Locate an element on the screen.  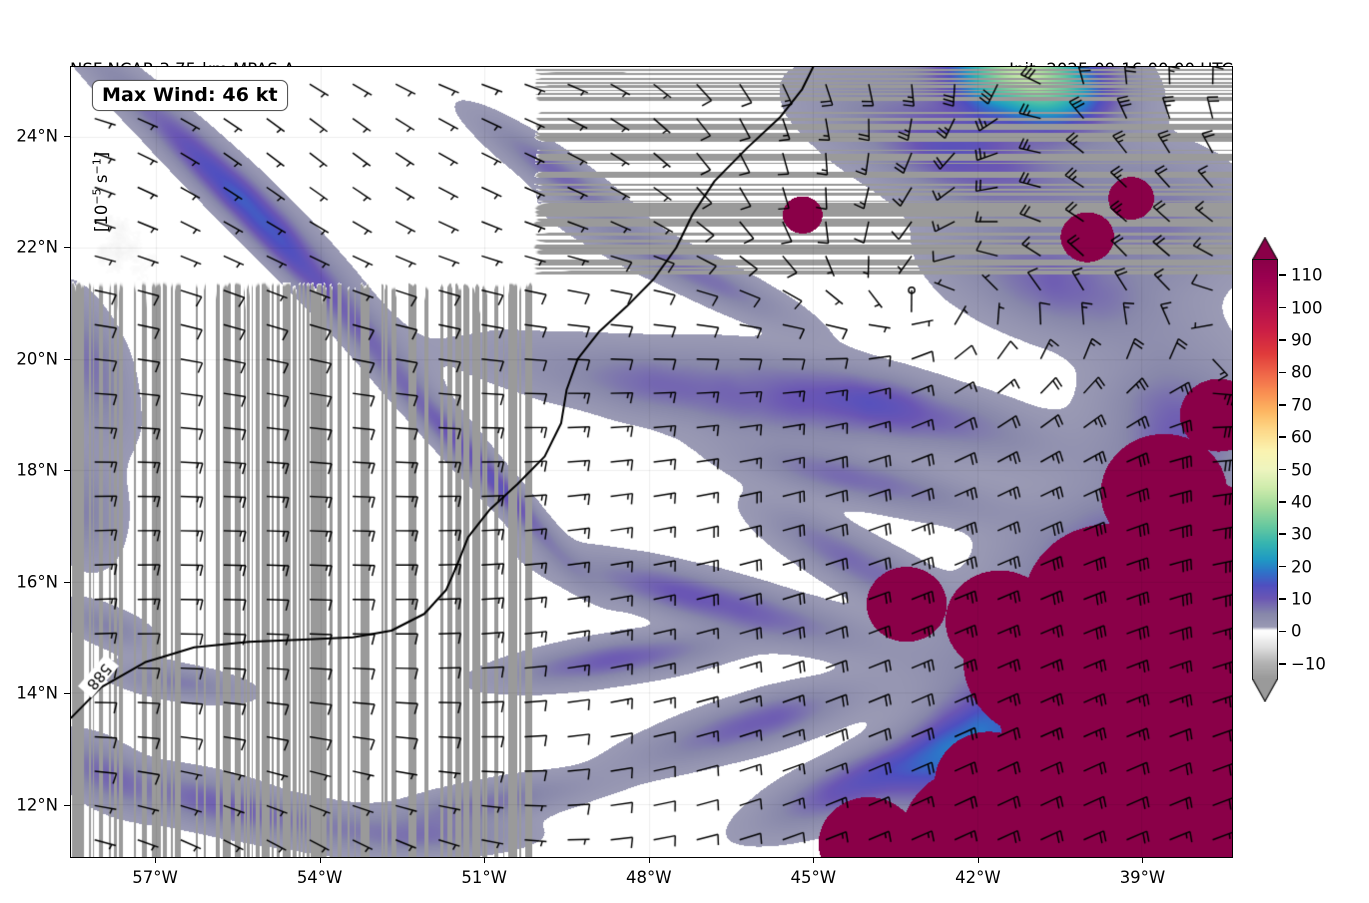
colorbar-max-extend-arrow is located at coordinates (1265, 248).